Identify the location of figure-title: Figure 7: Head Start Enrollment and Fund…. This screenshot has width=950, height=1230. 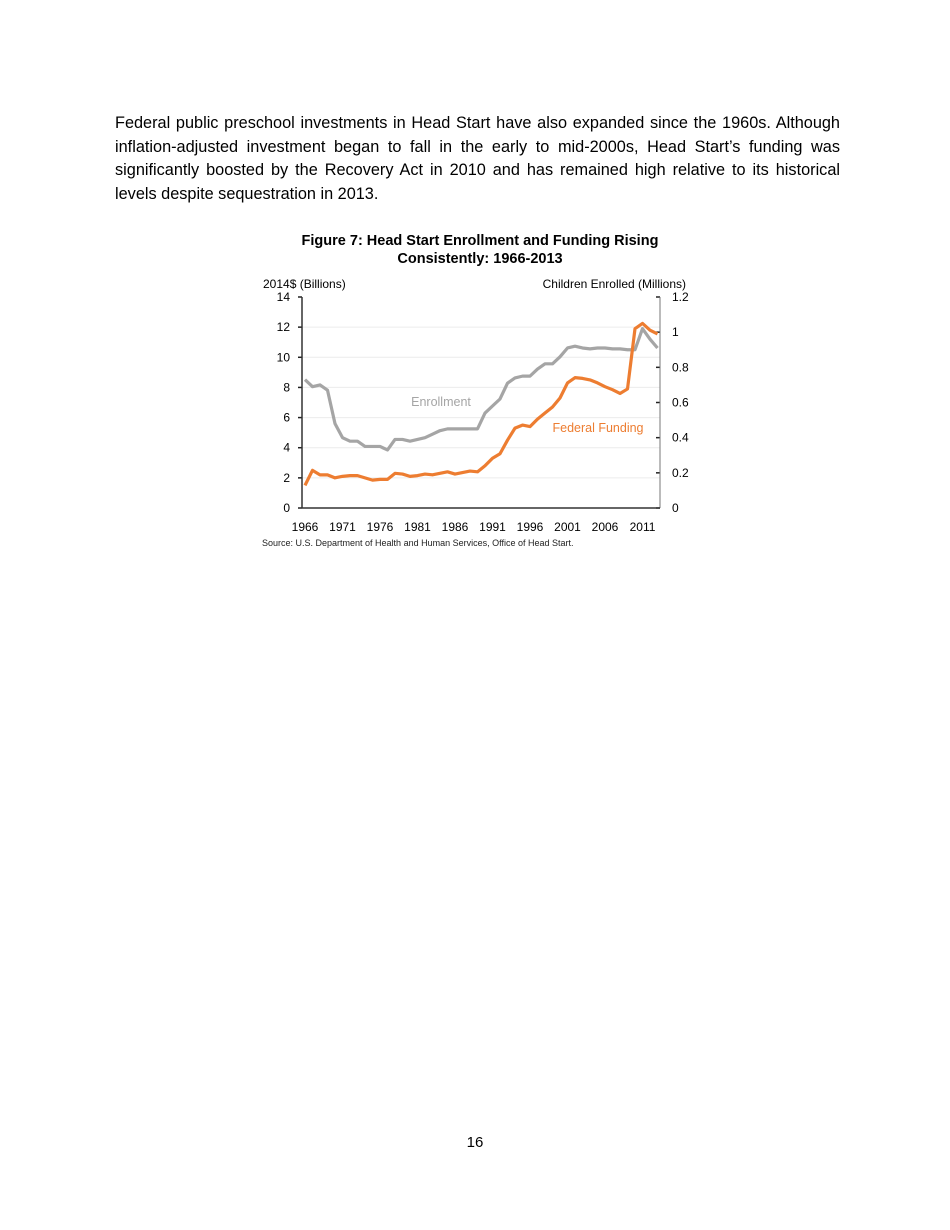
(480, 250).